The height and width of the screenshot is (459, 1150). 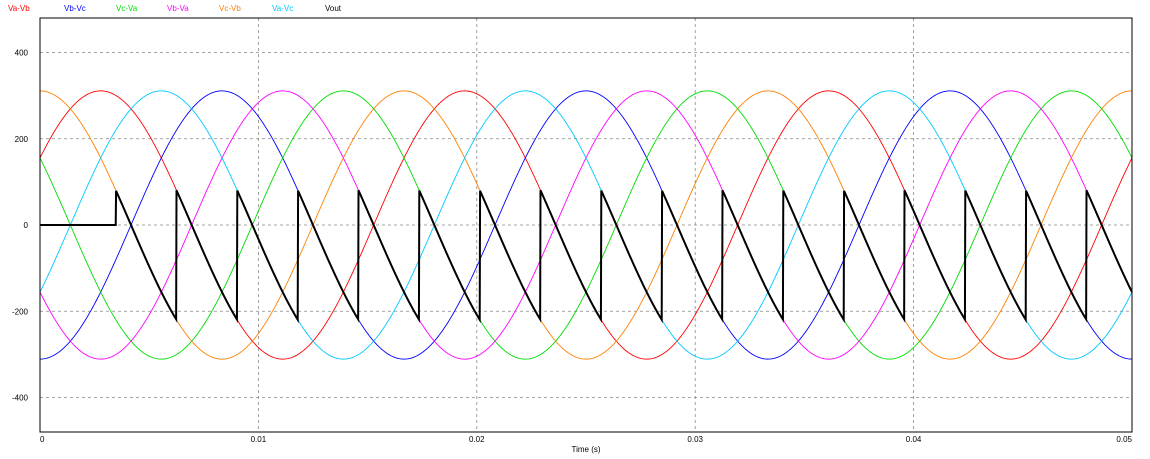 I want to click on legend-entry: Vb-Va, so click(x=178, y=8).